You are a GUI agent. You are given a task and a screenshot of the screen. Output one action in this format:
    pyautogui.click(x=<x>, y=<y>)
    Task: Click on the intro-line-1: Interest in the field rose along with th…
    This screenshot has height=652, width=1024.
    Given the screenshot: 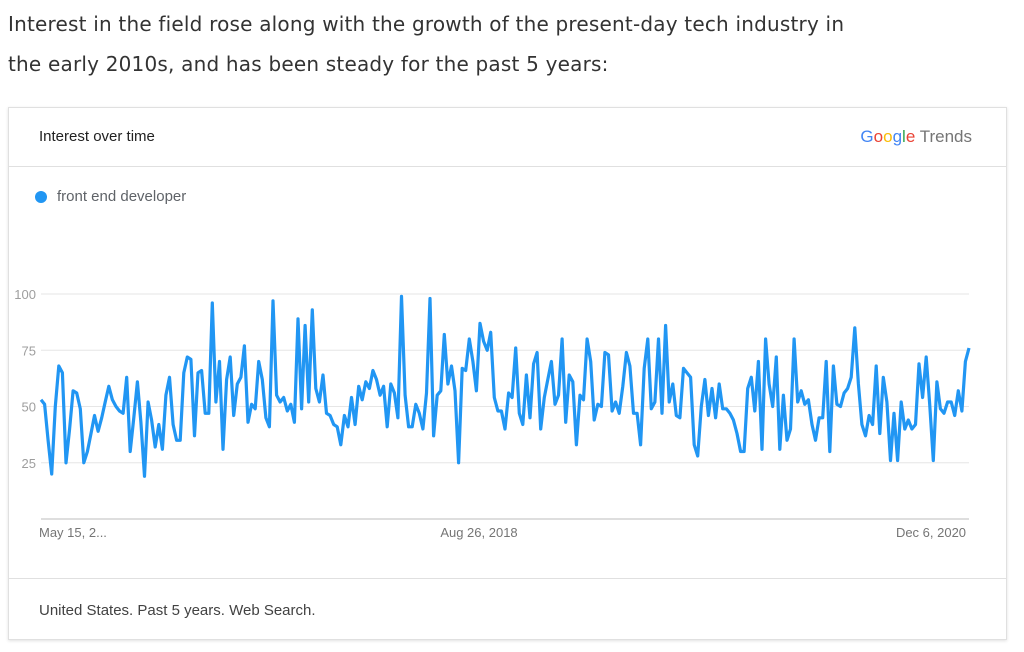 What is the action you would take?
    pyautogui.click(x=426, y=24)
    